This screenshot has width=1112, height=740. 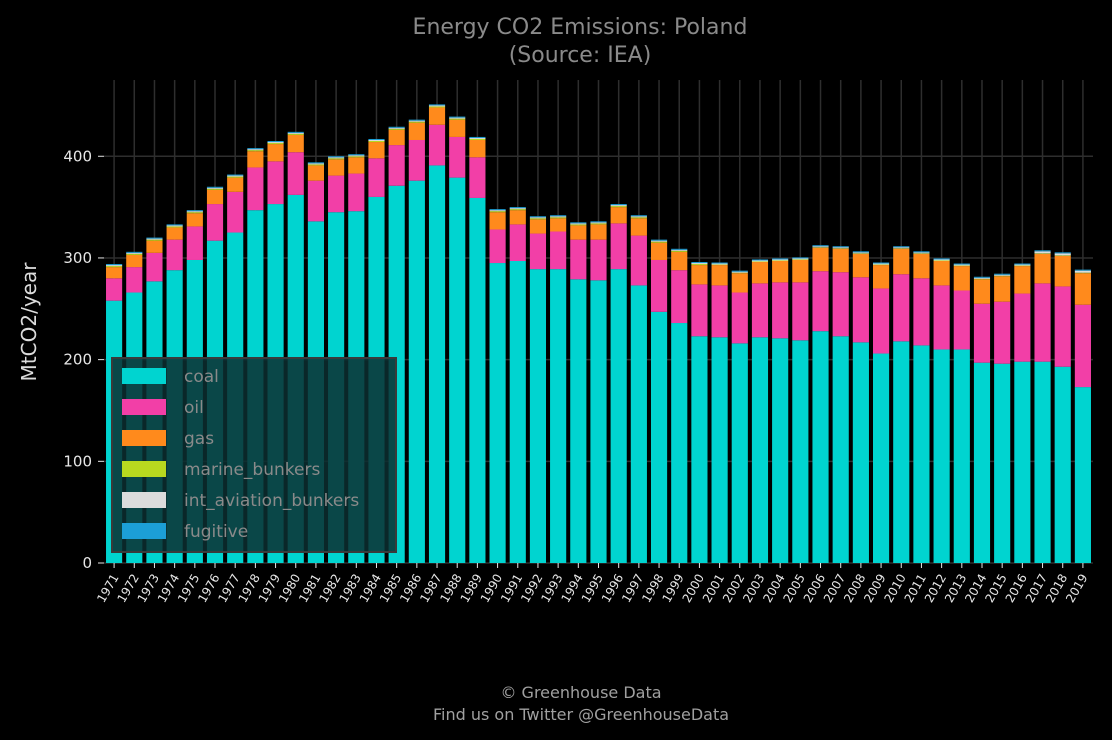 What do you see at coordinates (840, 304) in the screenshot?
I see `bar-oil-2007` at bounding box center [840, 304].